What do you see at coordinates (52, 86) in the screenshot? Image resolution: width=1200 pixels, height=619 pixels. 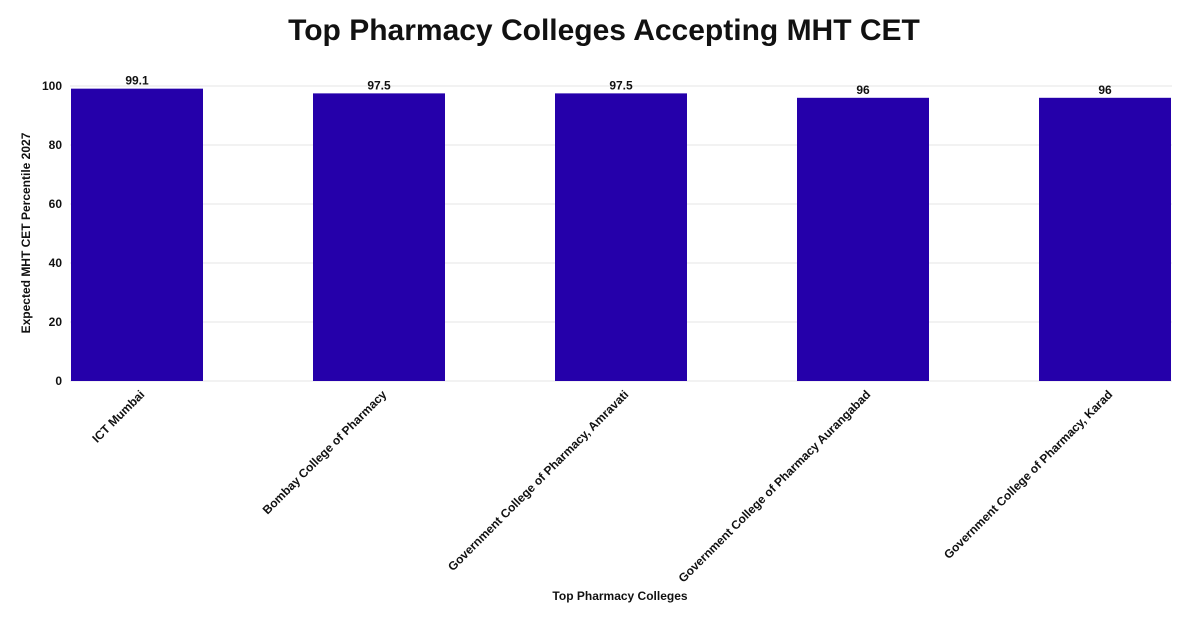 I see `y-tick-label: 100` at bounding box center [52, 86].